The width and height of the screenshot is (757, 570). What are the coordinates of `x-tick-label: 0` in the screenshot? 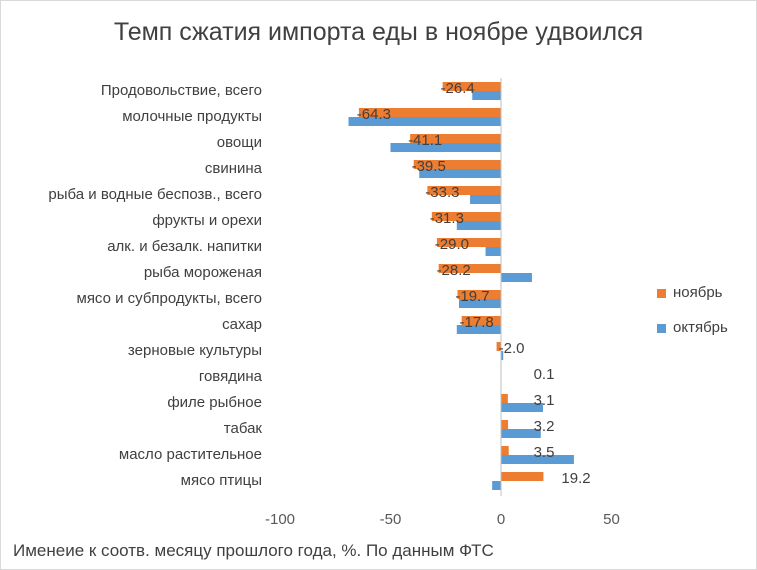 It's located at (501, 519).